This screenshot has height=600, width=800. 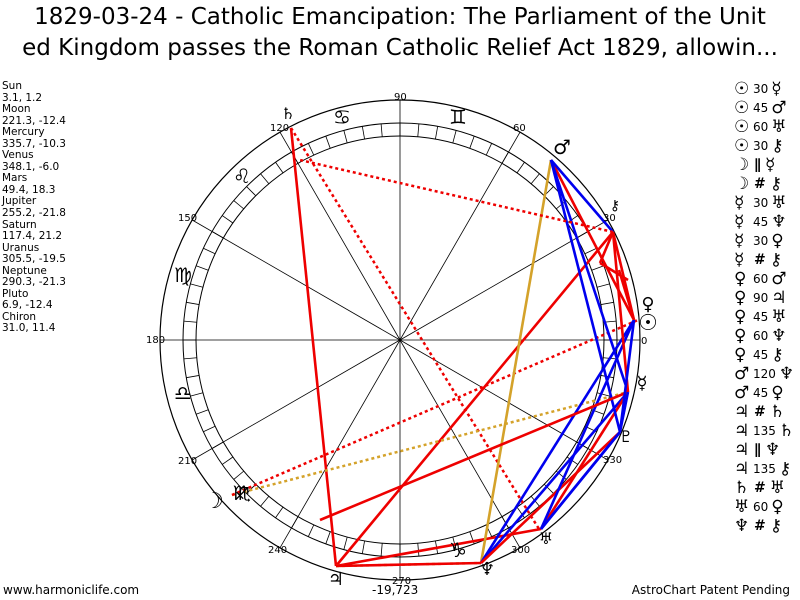 What do you see at coordinates (400, 97) in the screenshot?
I see `degree-label-90: 90` at bounding box center [400, 97].